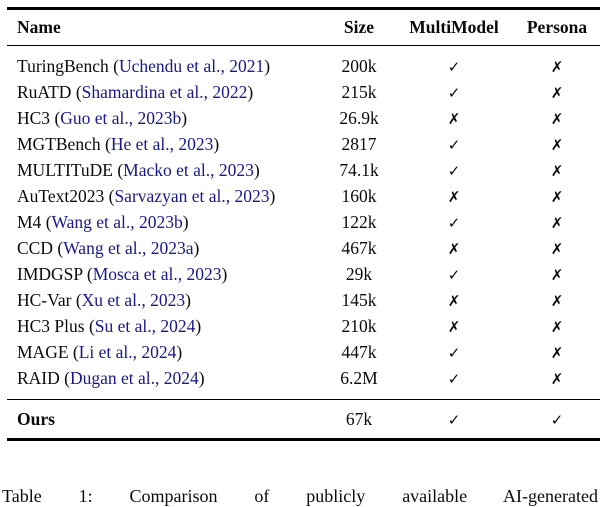 The image size is (604, 507). What do you see at coordinates (133, 300) in the screenshot?
I see `citation-link: Xu et al., 2023` at bounding box center [133, 300].